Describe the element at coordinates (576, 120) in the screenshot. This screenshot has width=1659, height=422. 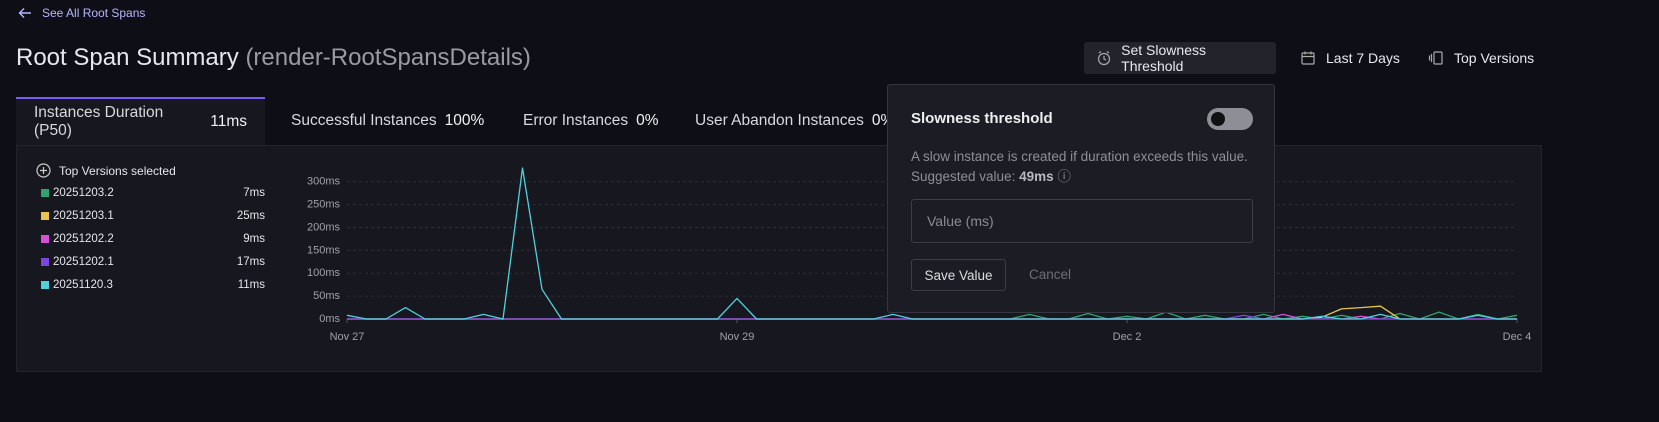
I see `tab-label: Error Instances` at that location.